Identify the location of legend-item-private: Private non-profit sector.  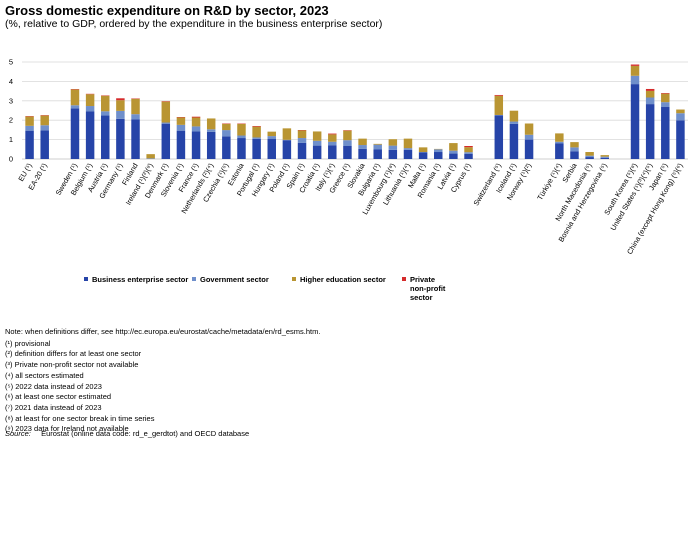
(423, 288).